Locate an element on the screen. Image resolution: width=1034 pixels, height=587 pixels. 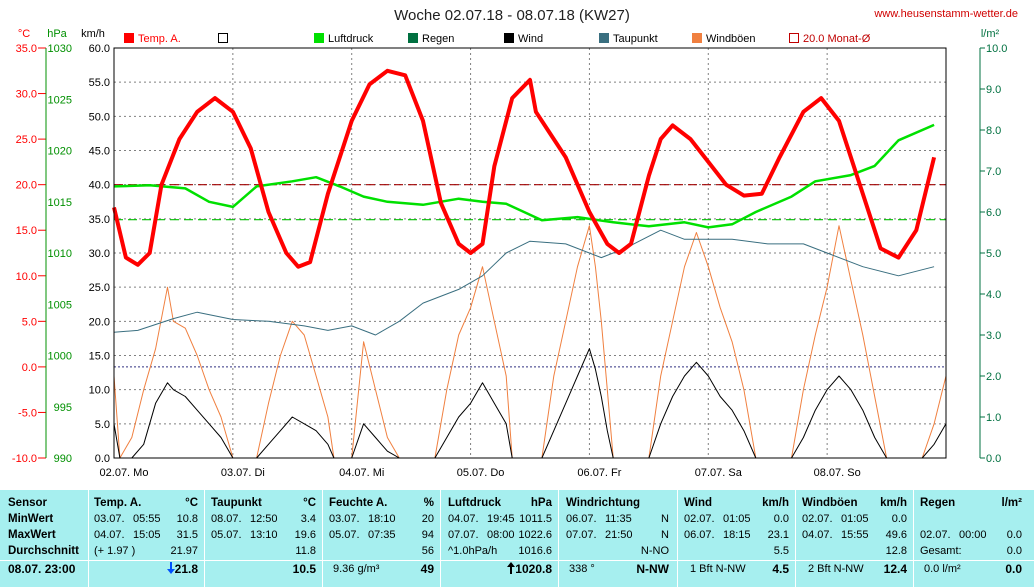
gust-header: Windböen is located at coordinates (830, 503).